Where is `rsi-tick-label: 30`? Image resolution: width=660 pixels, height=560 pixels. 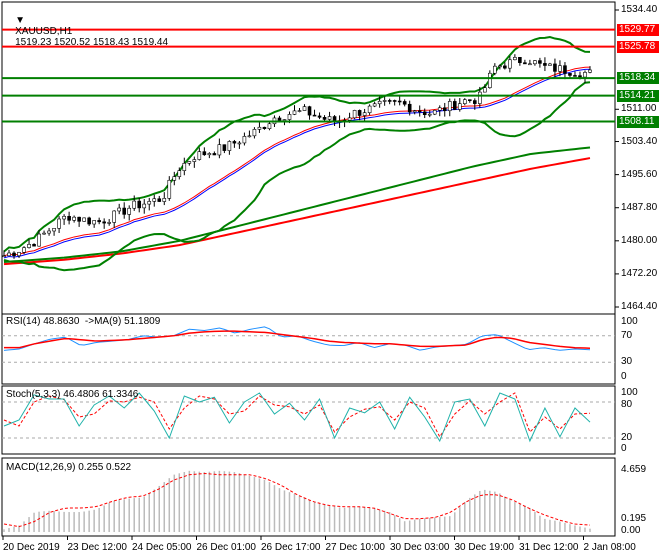
rsi-tick-label: 30 is located at coordinates (627, 361).